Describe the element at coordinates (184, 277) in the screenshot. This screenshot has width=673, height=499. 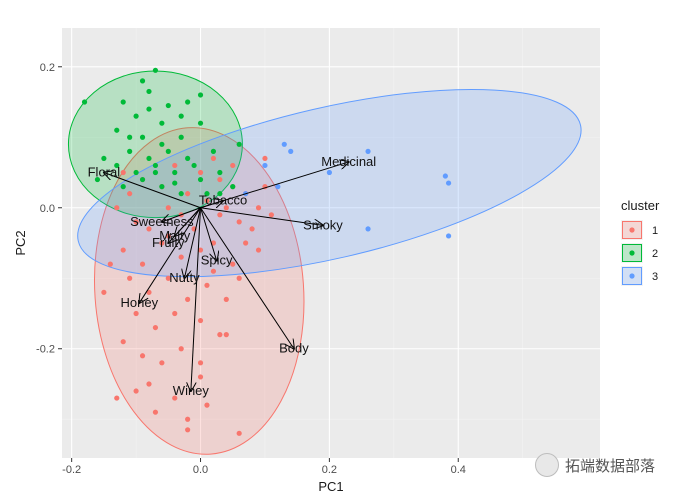
I see `loading-label-nutty: Nutty` at that location.